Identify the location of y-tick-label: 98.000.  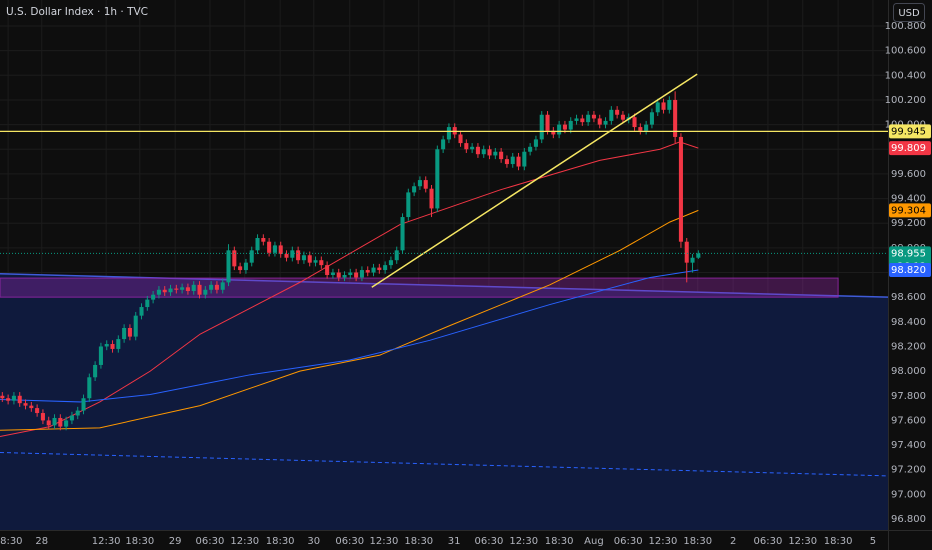
(908, 371).